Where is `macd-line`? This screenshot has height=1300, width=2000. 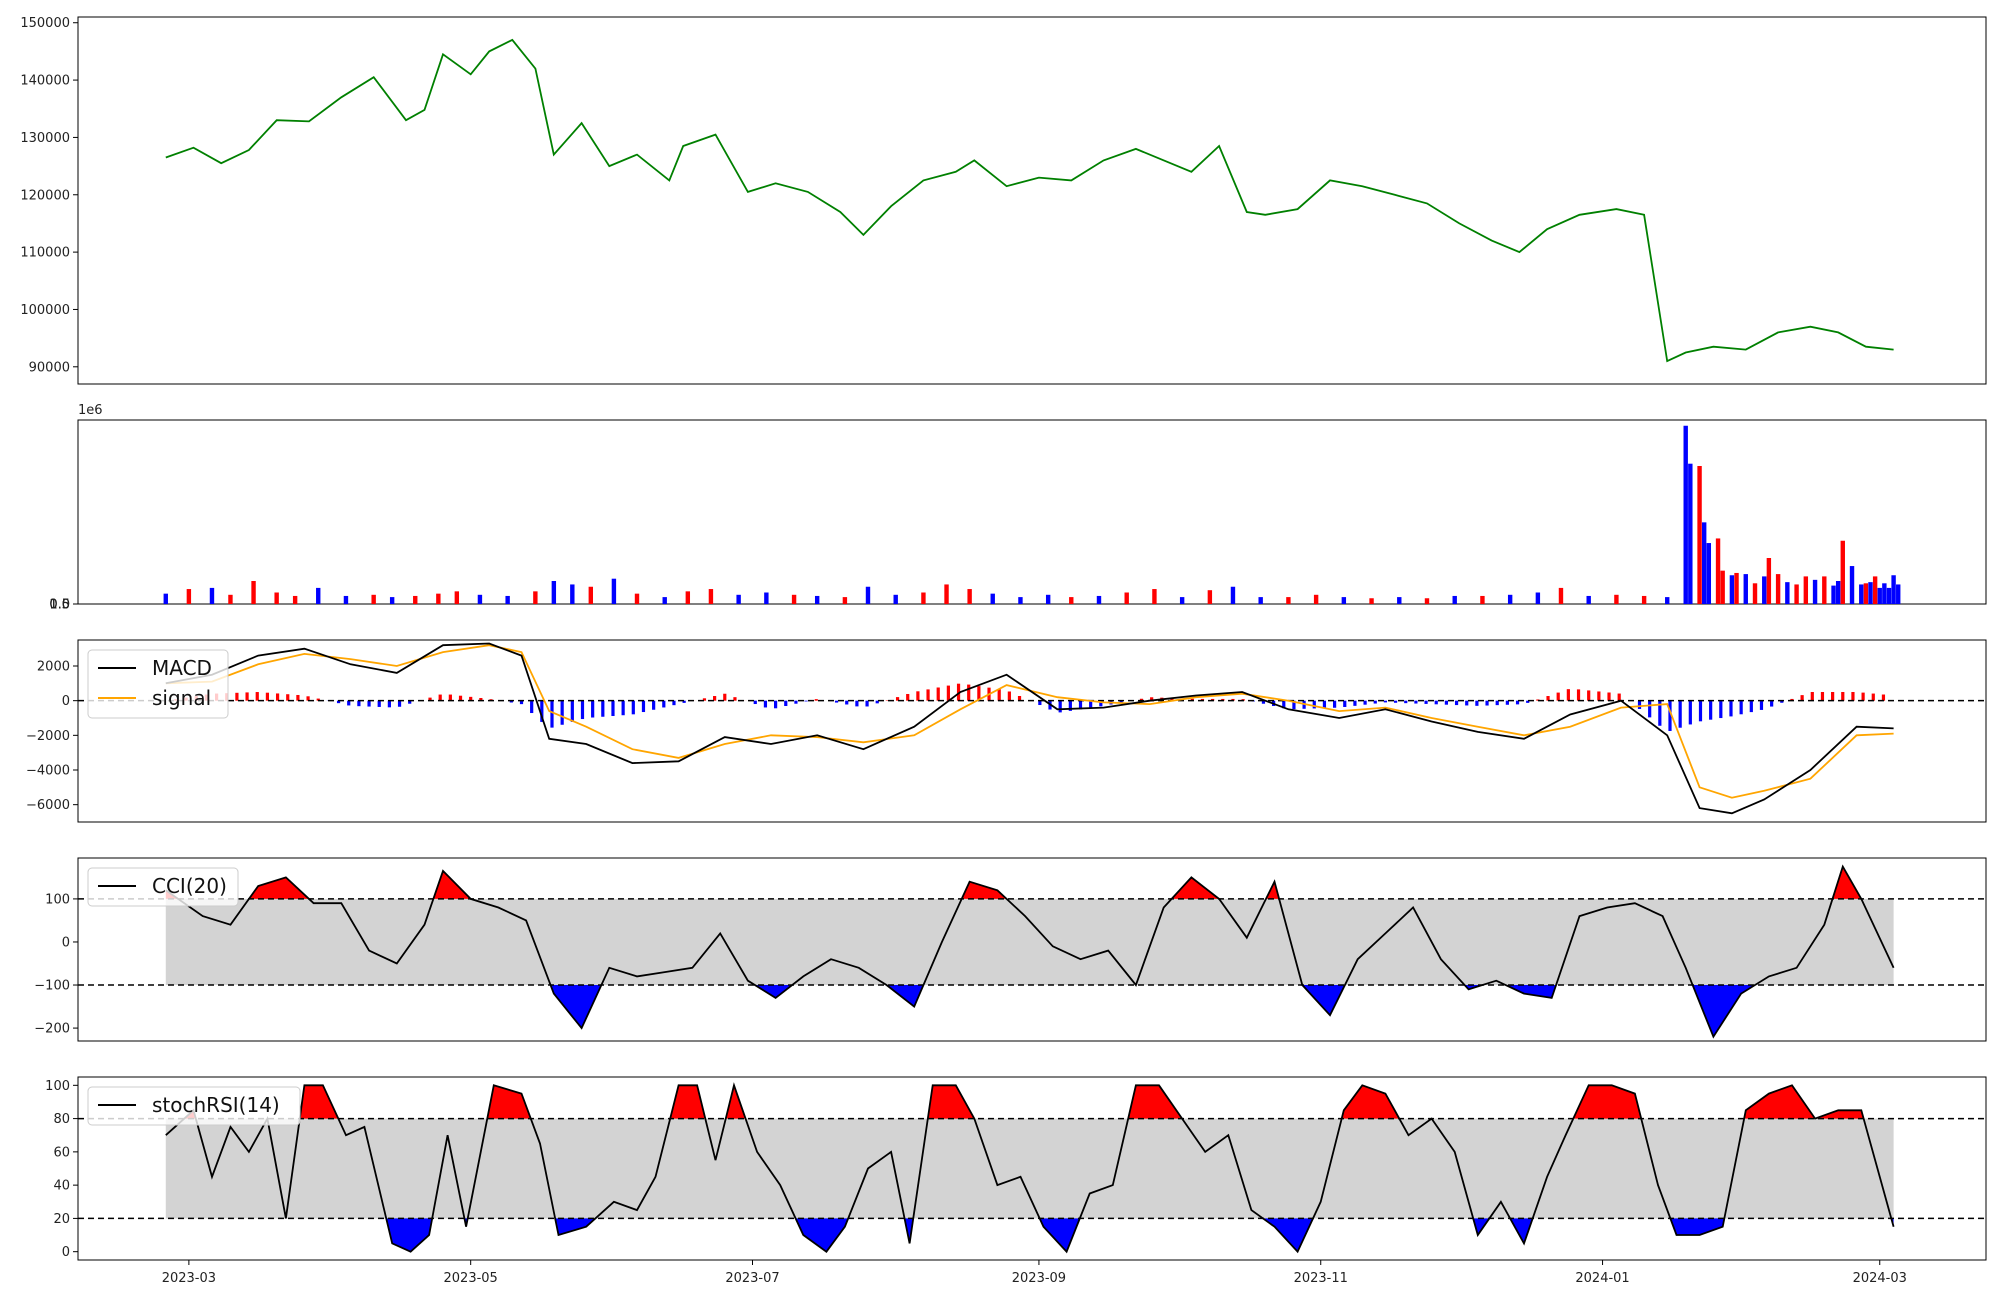 macd-line is located at coordinates (1029, 728).